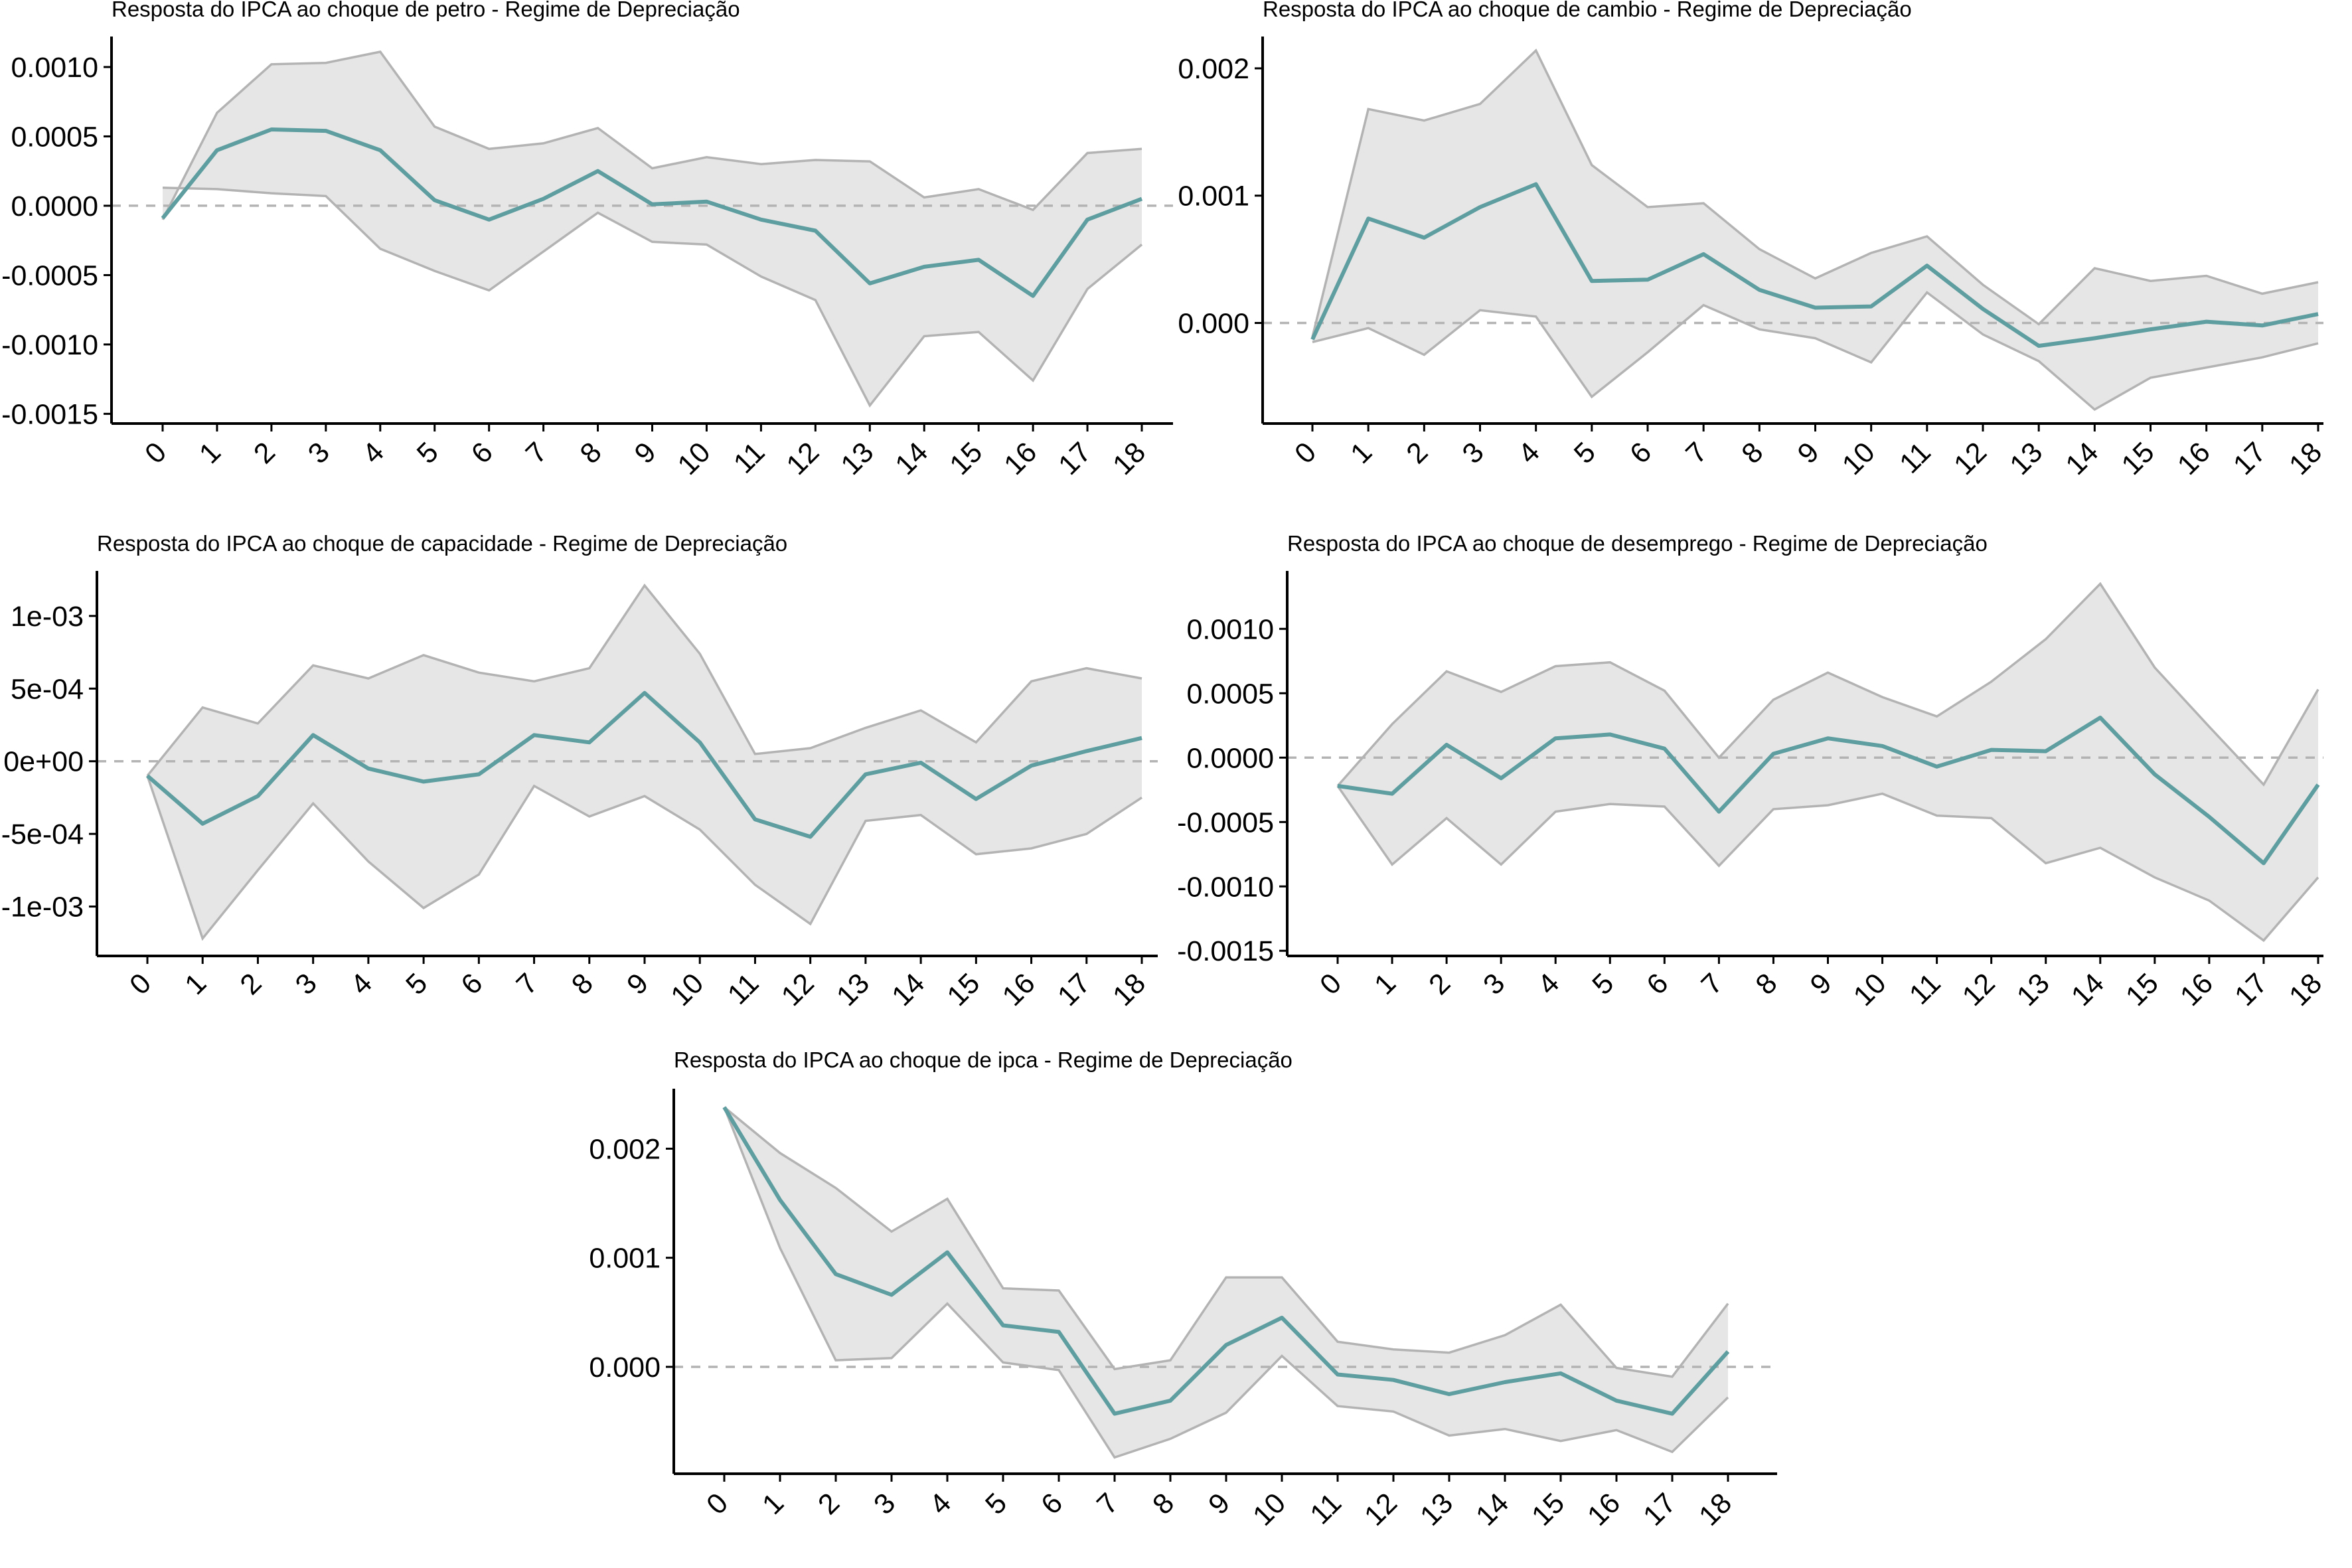  Describe the element at coordinates (42, 908) in the screenshot. I see `y-tick-label: -1e-03` at that location.